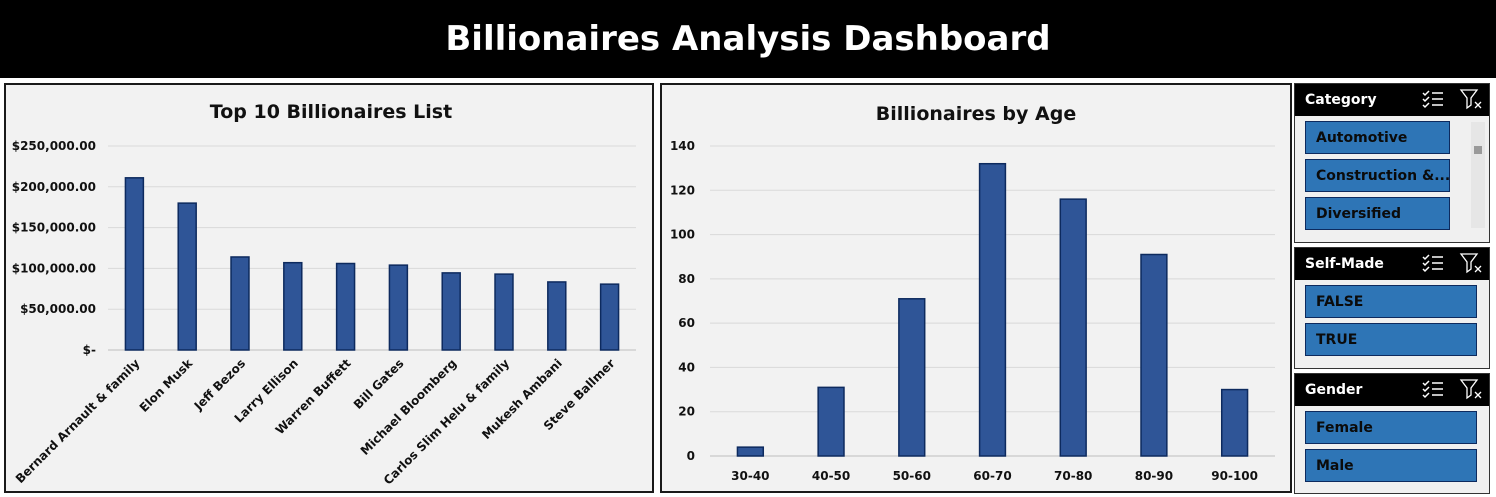  Describe the element at coordinates (78, 421) in the screenshot. I see `x-tick-label: Bernard Arnault & family` at that location.